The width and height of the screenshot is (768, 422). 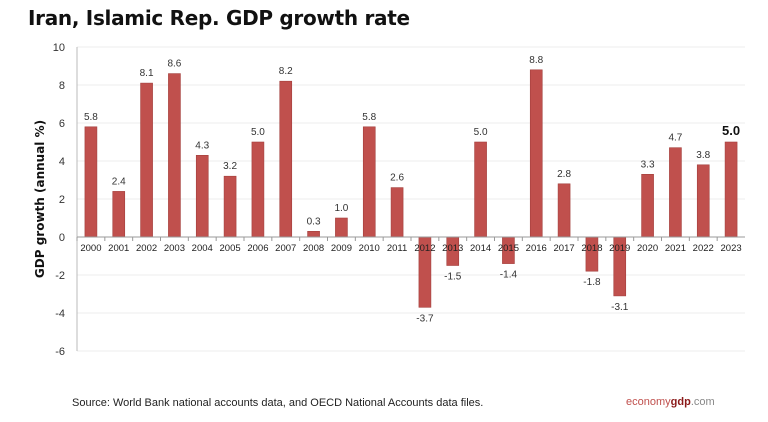 What do you see at coordinates (509, 275) in the screenshot?
I see `data-label: -1.4` at bounding box center [509, 275].